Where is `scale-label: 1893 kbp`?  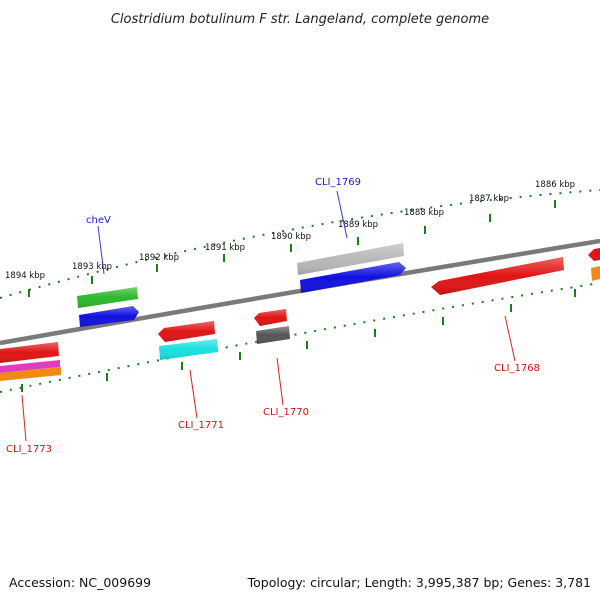 scale-label: 1893 kbp is located at coordinates (92, 267).